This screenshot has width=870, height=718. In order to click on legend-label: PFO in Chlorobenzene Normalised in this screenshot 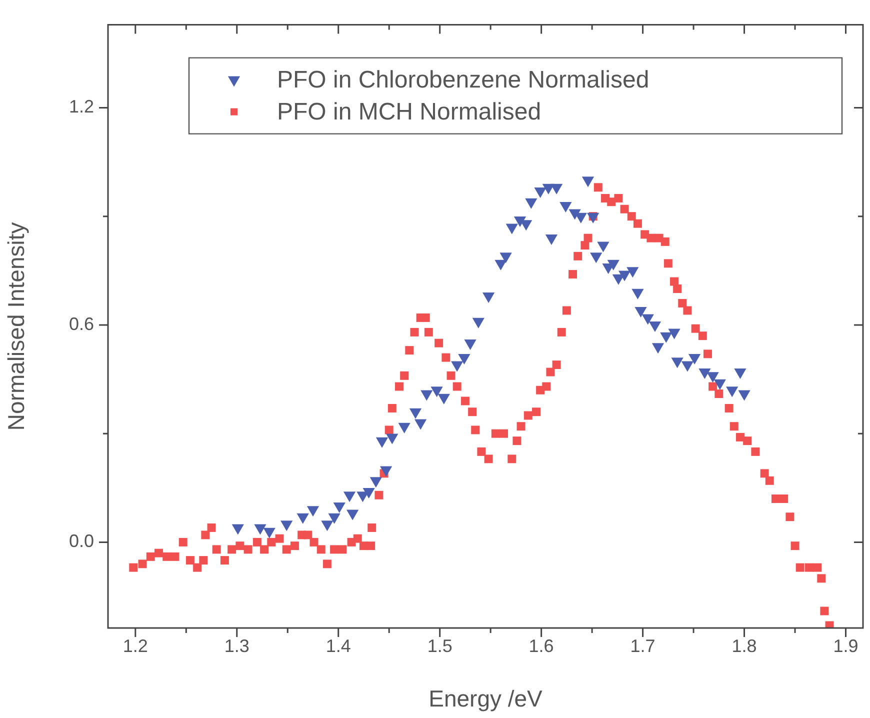, I will do `click(463, 80)`.